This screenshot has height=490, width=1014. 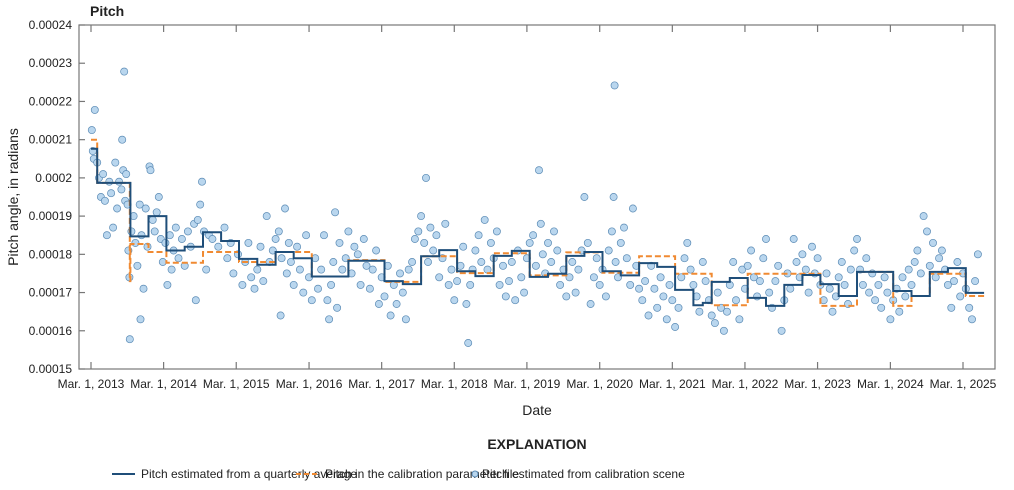 I want to click on legend-label-calibration-scene: Pitch estimated from calibration scene, so click(x=583, y=474).